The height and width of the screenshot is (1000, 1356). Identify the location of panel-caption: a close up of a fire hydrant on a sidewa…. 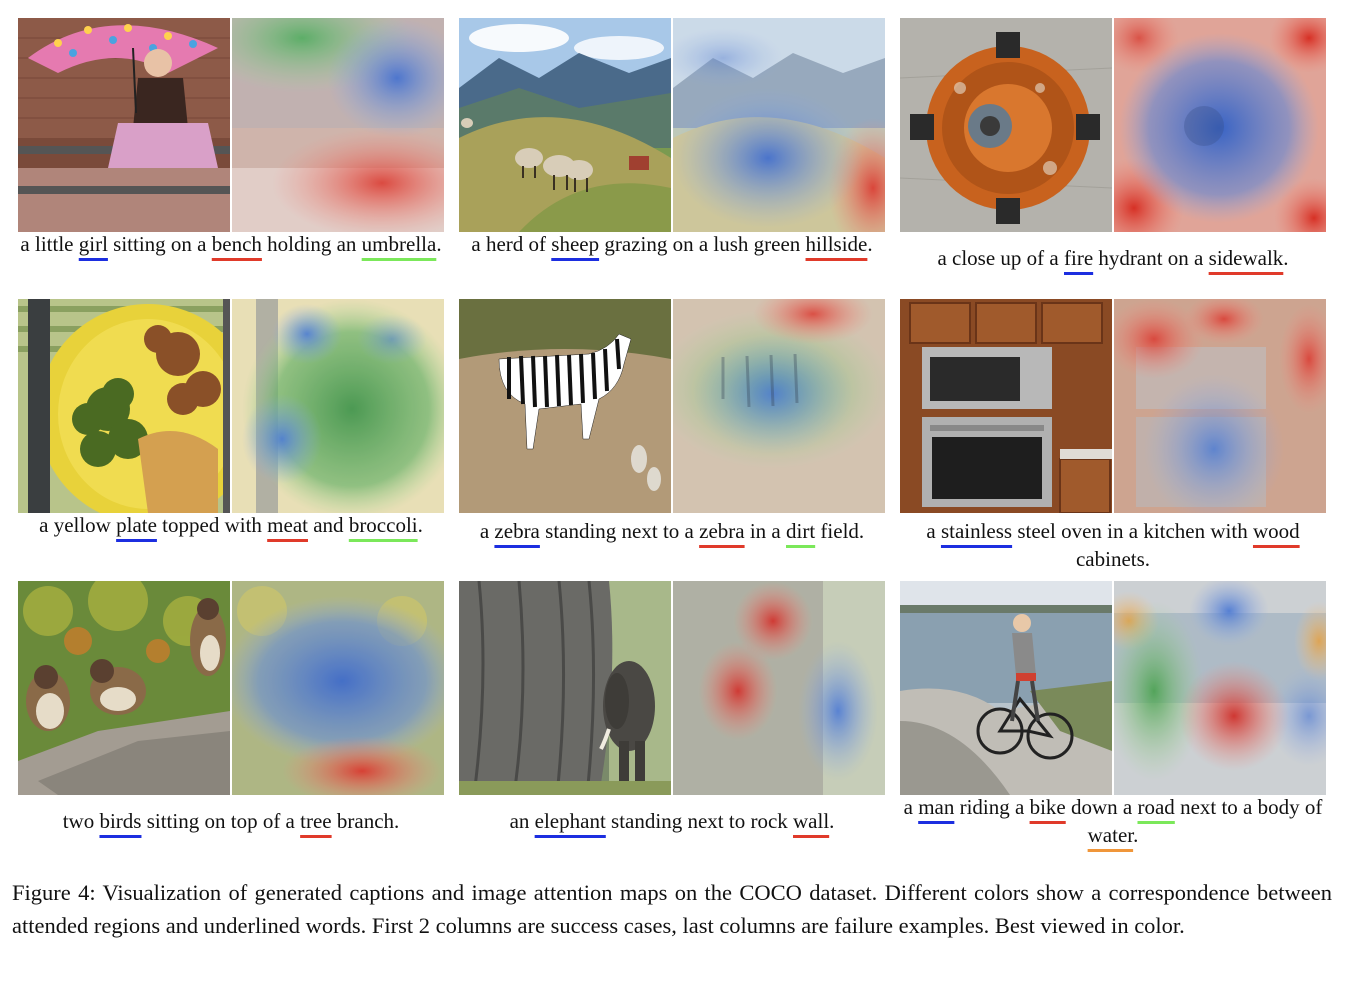
(1113, 258).